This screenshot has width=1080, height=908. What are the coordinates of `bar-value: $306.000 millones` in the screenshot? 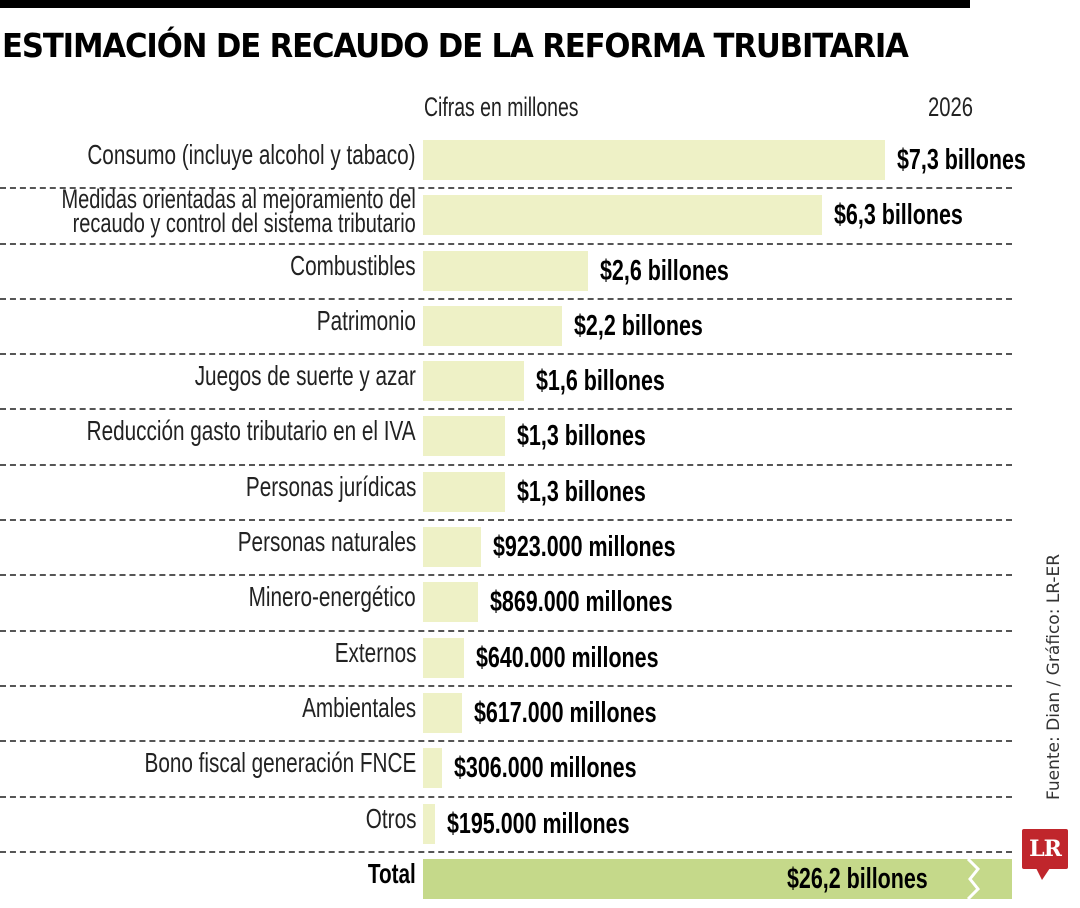 It's located at (545, 768).